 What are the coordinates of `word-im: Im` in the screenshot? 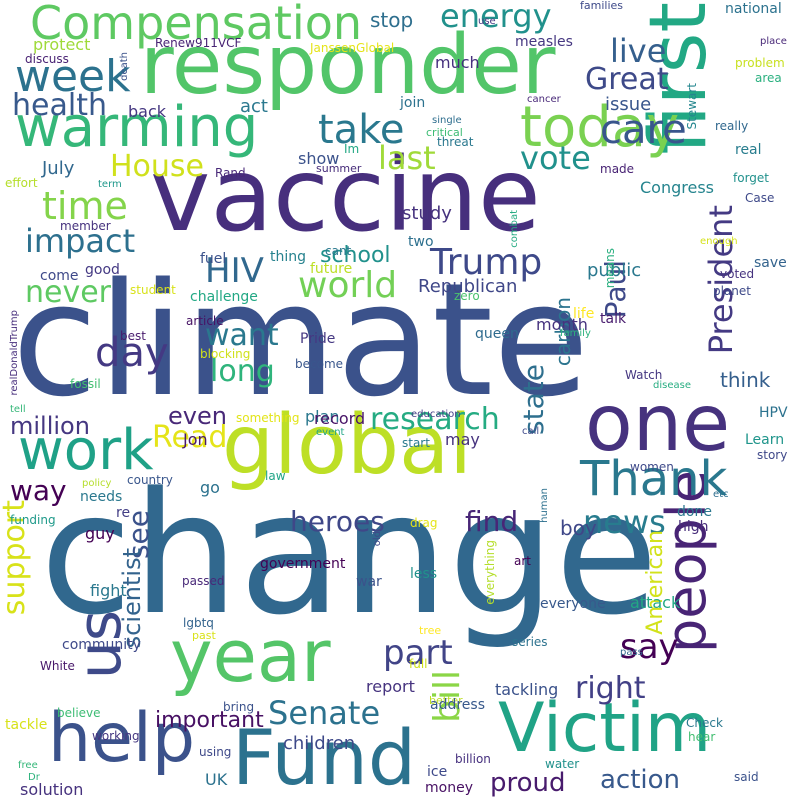 It's located at (352, 149).